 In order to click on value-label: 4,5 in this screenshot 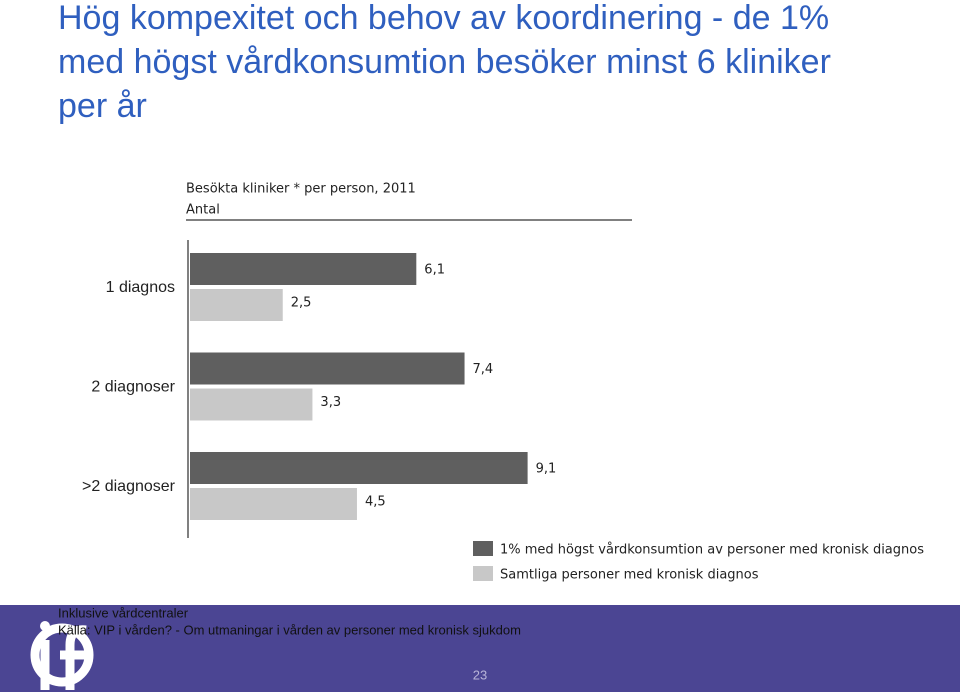, I will do `click(375, 502)`.